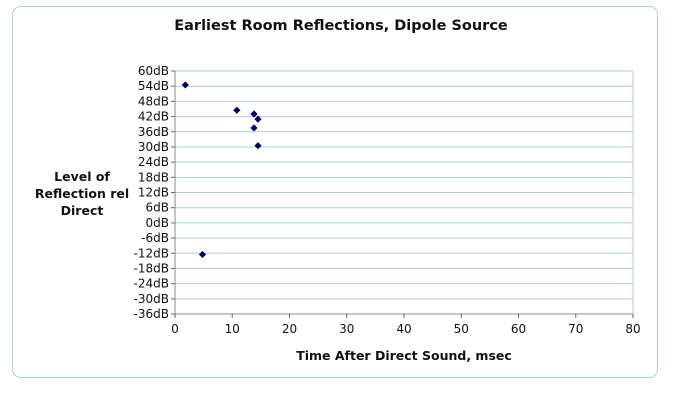  What do you see at coordinates (153, 147) in the screenshot?
I see `y-tick-label: 30dB` at bounding box center [153, 147].